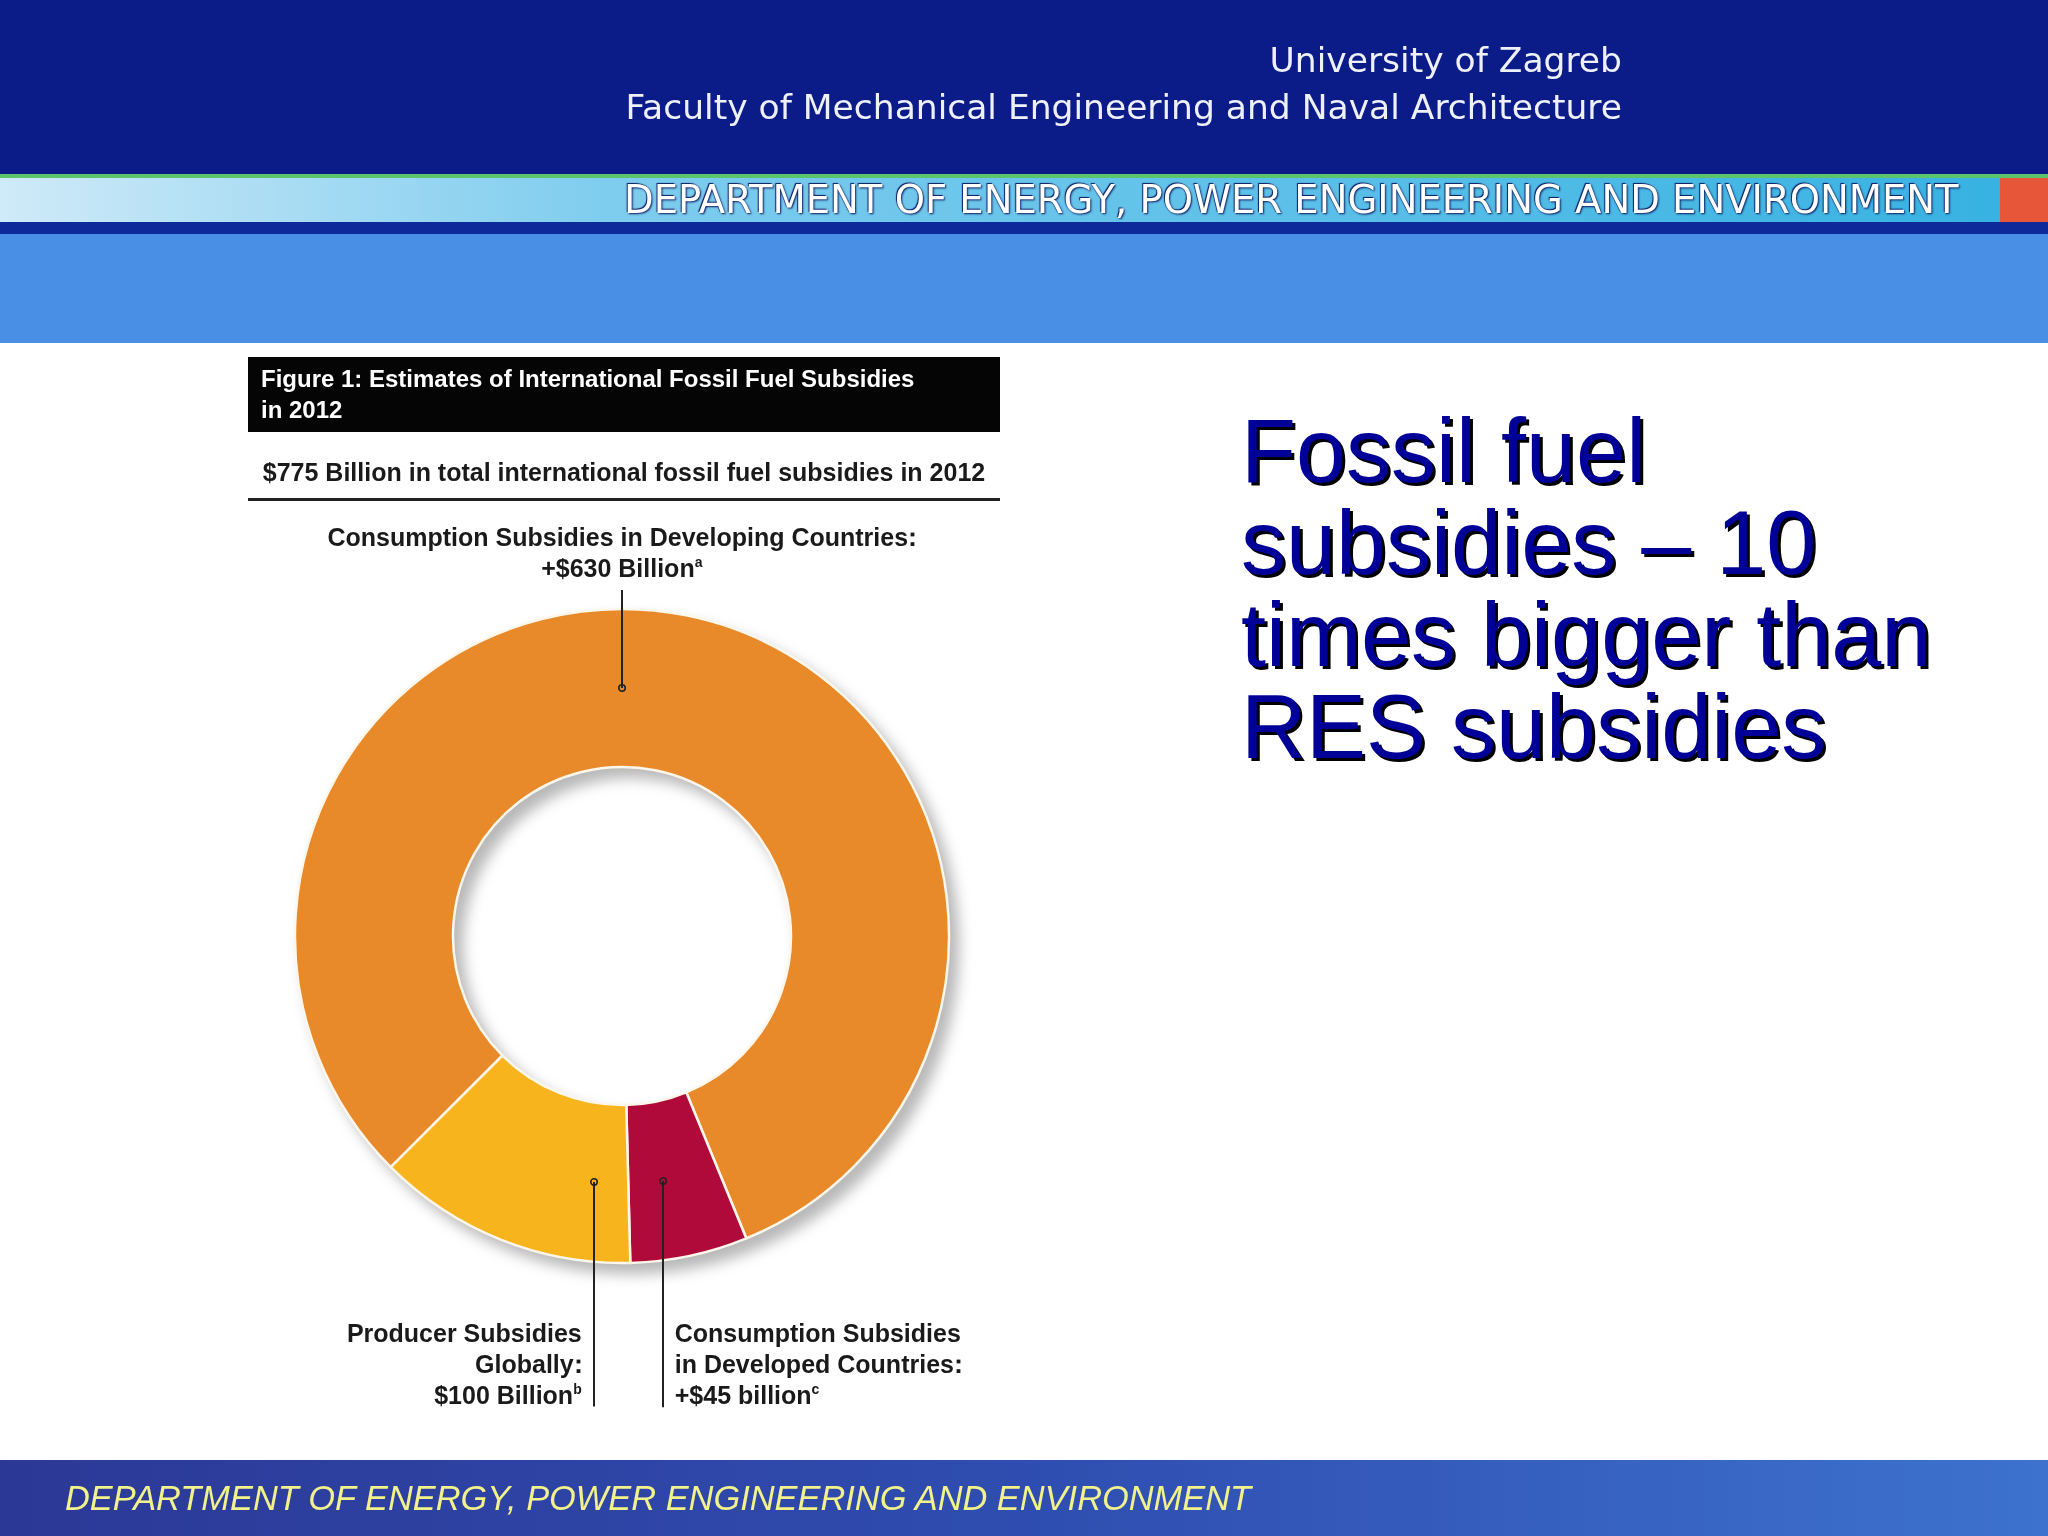 The height and width of the screenshot is (1536, 2048). I want to click on title-panel: Figure 1: Estimates of International Fossil Fuel Subsidies in 2012, so click(624, 394).